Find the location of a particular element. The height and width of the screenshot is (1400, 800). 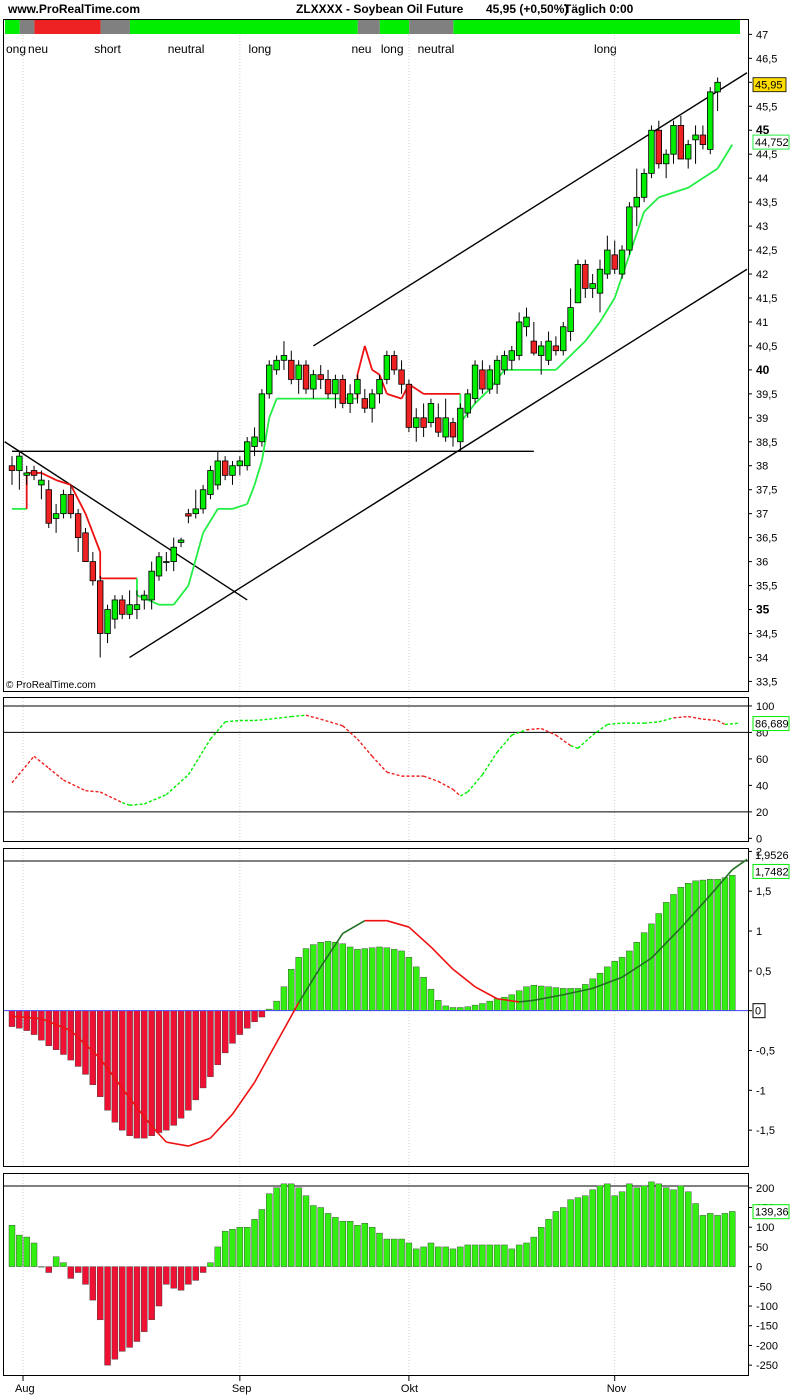

x-label-aug: Aug is located at coordinates (25, 1389).